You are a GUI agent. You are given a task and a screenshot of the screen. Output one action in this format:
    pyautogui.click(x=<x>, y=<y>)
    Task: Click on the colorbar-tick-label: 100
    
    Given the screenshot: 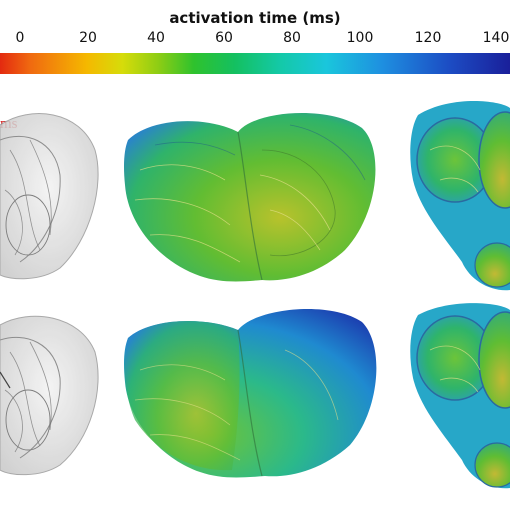 What is the action you would take?
    pyautogui.click(x=360, y=38)
    